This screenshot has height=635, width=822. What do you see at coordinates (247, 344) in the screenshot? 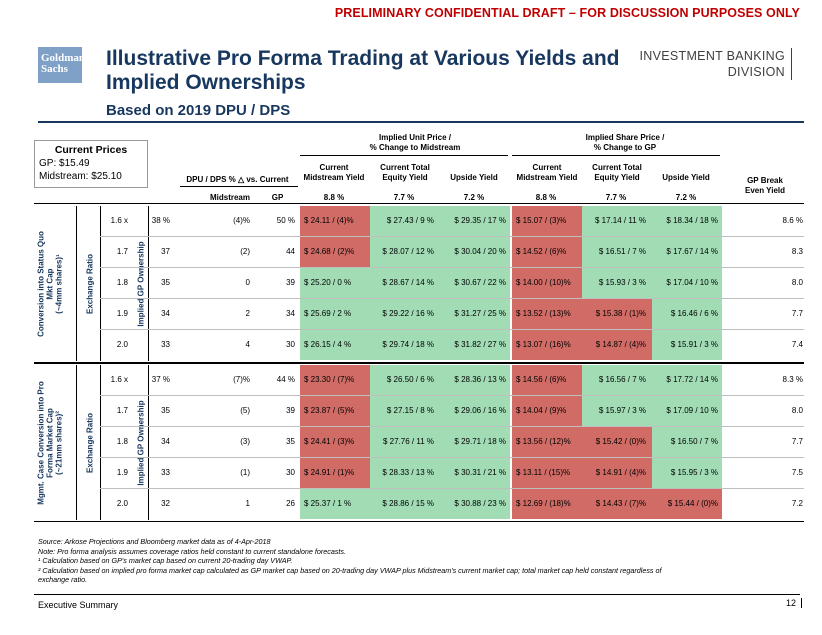
I see `dpu-change-midstream: 4` at bounding box center [247, 344].